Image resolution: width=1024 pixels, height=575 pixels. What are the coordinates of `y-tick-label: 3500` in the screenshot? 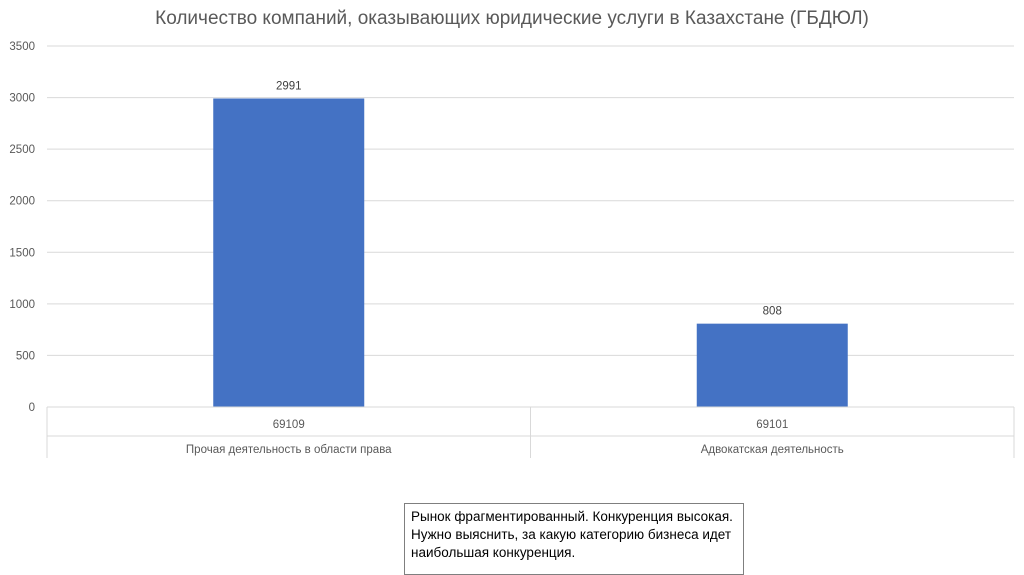 It's located at (22, 47).